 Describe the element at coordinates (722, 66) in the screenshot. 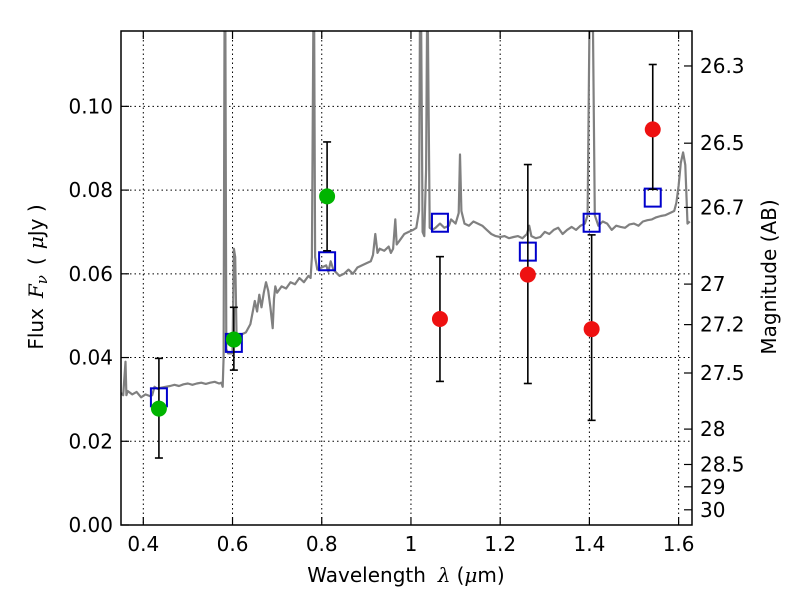

I see `magnitude-tick-label: 26.3` at that location.